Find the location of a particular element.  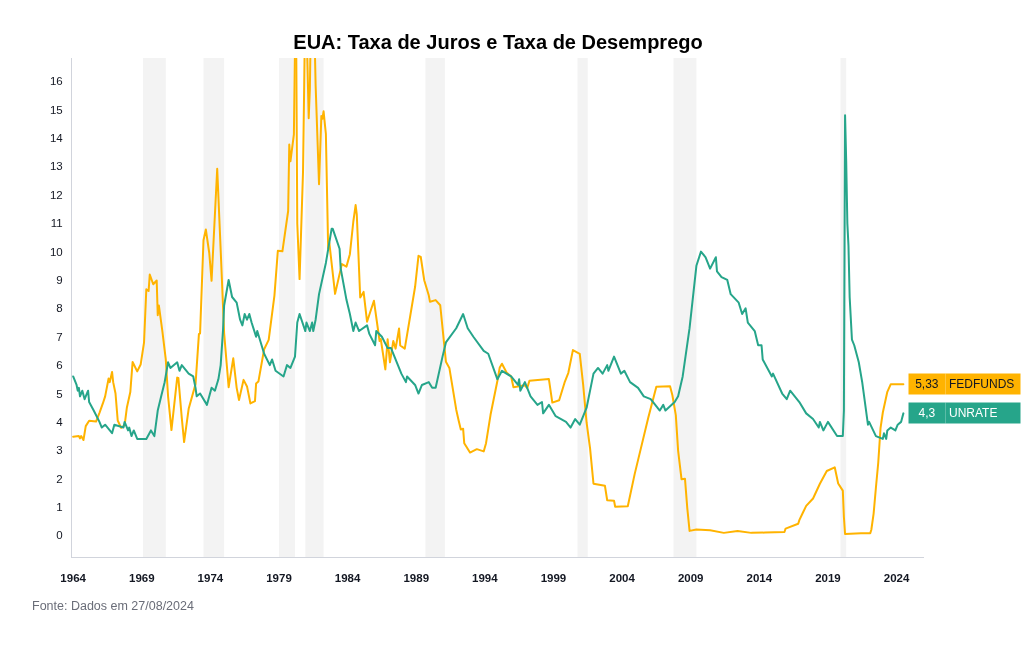

y-tick-label: 7 is located at coordinates (59, 336).